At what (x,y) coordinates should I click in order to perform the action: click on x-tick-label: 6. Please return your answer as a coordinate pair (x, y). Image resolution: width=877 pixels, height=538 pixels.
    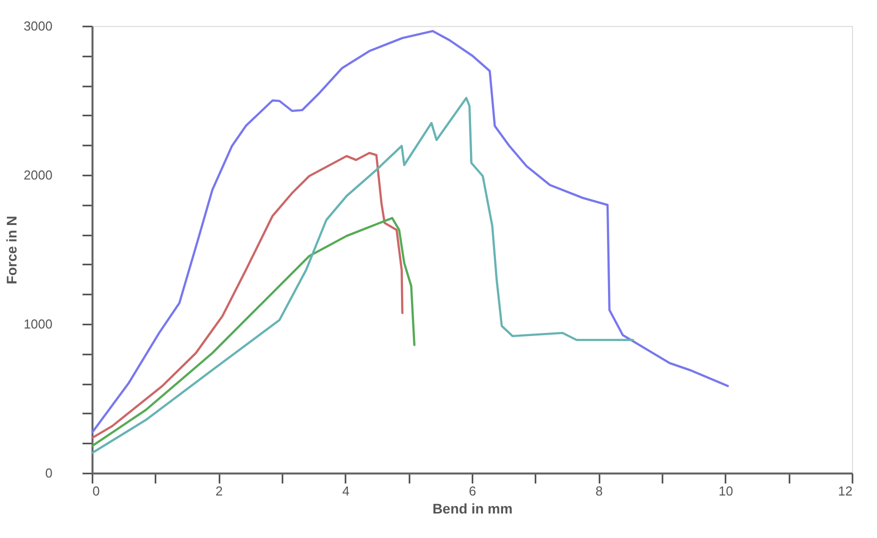
    Looking at the image, I should click on (472, 491).